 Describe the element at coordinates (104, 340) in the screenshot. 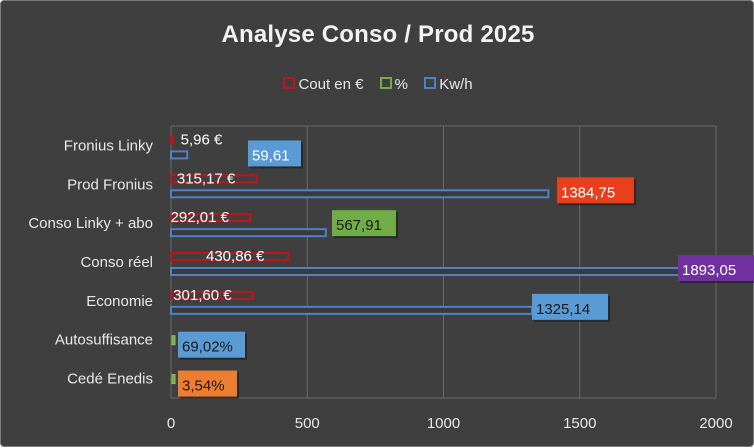

I see `category-label: Autosuffisance` at that location.